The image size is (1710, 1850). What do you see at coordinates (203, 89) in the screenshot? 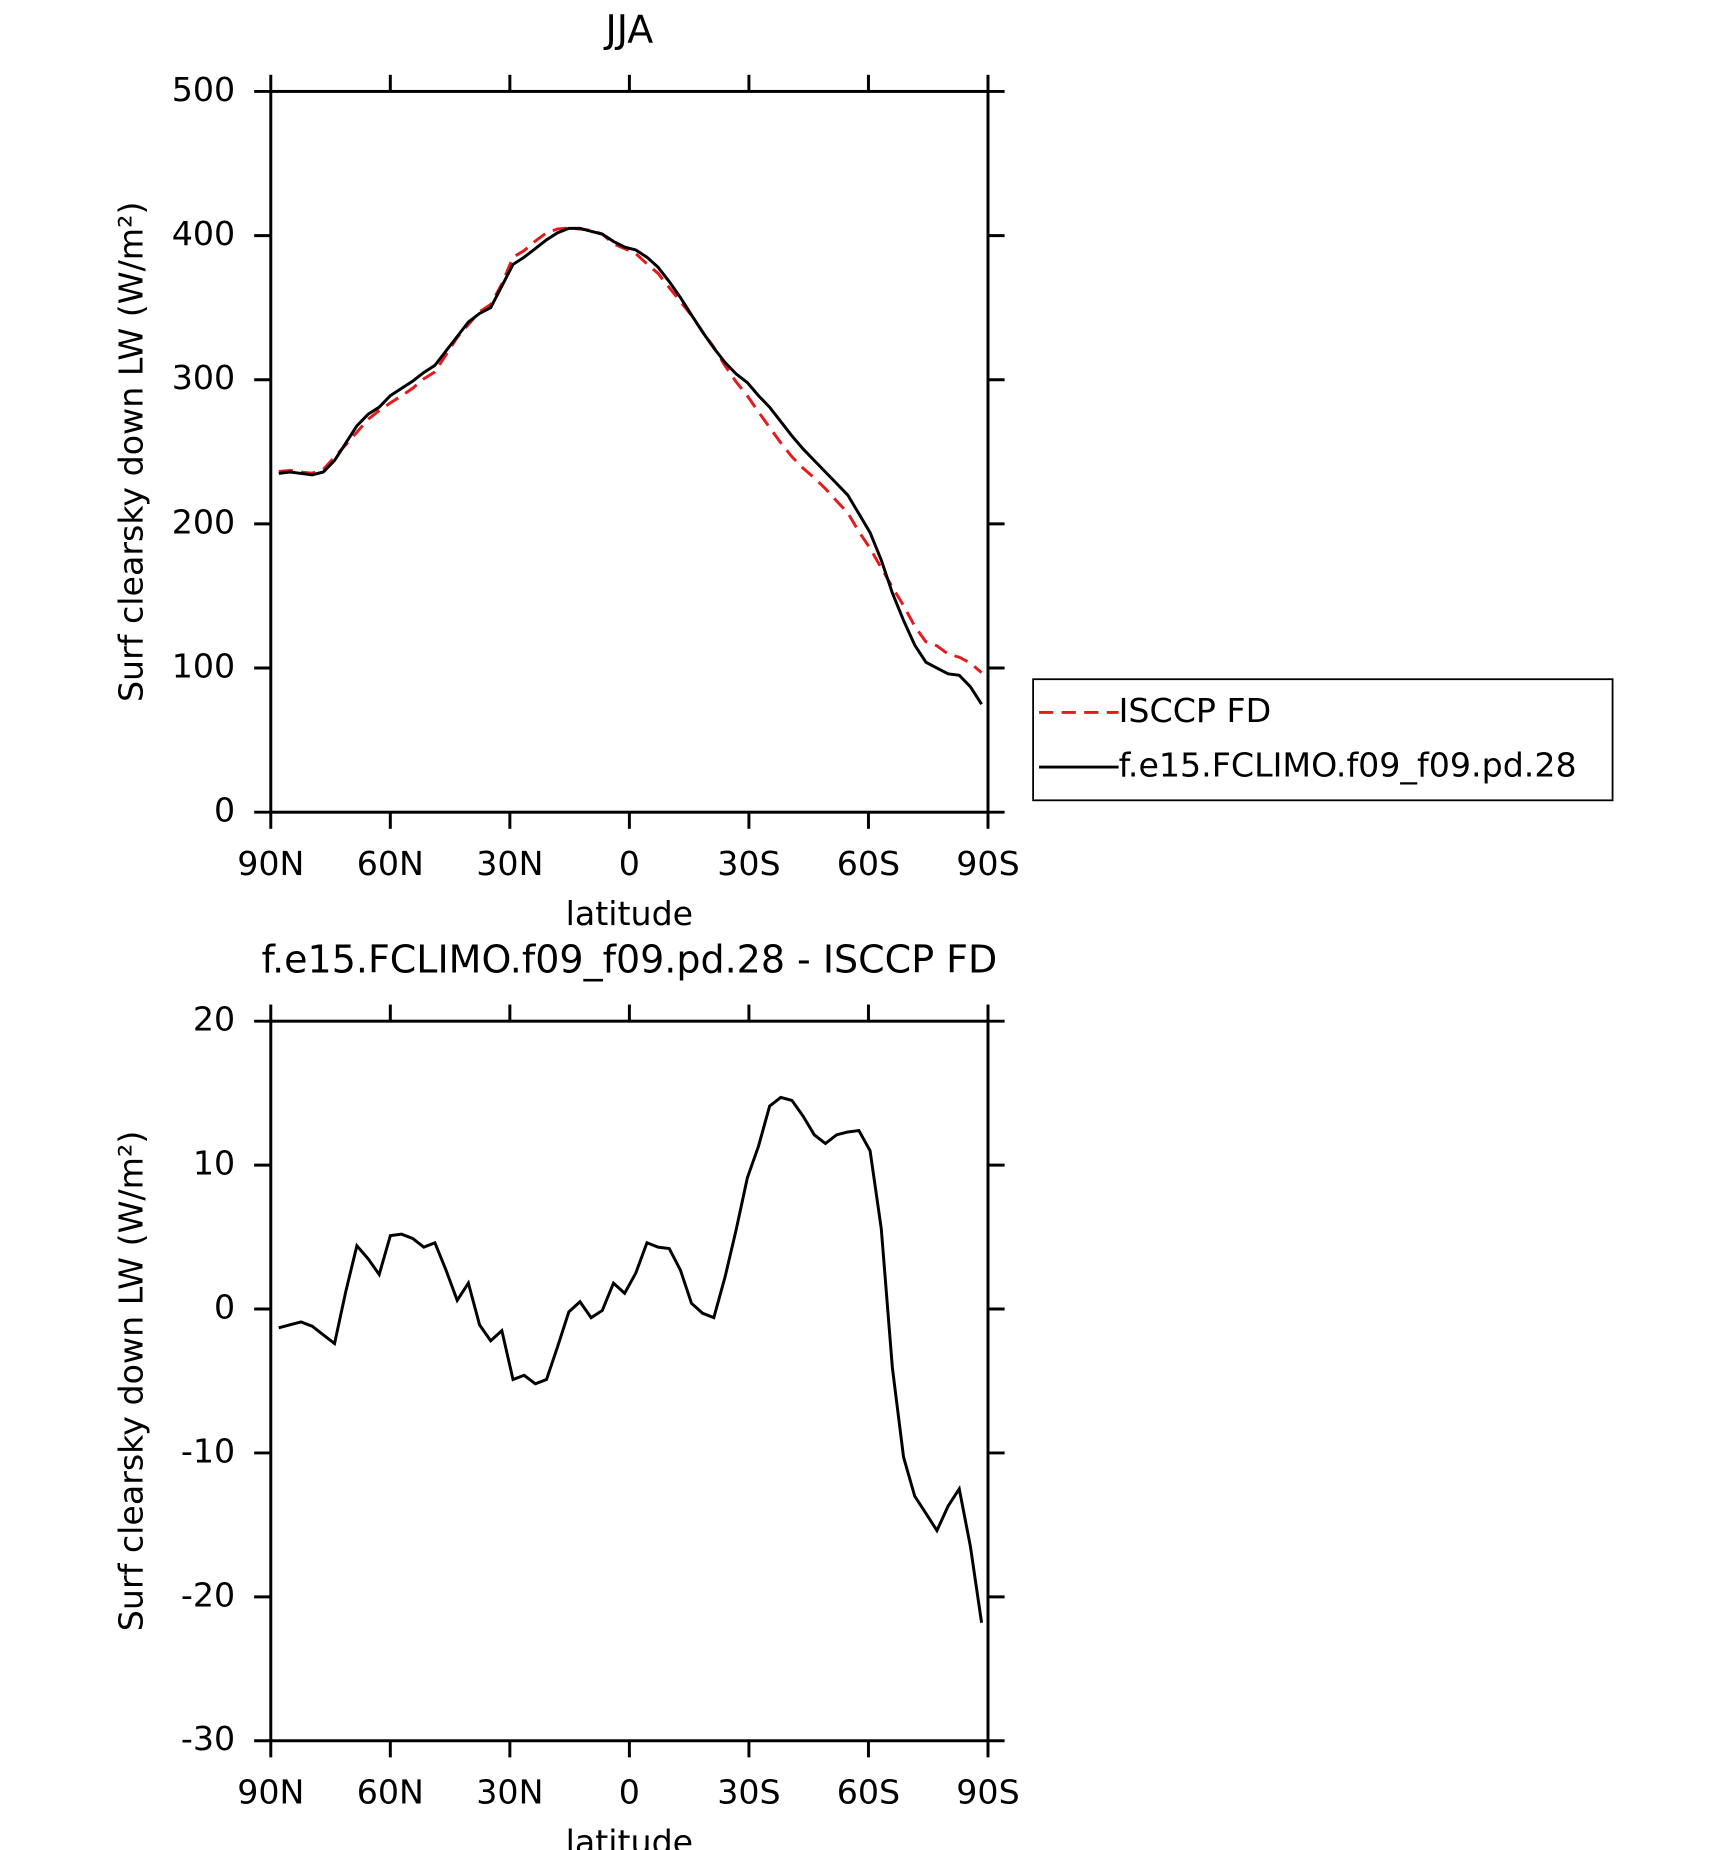
I see `y-tick-label: 500` at bounding box center [203, 89].